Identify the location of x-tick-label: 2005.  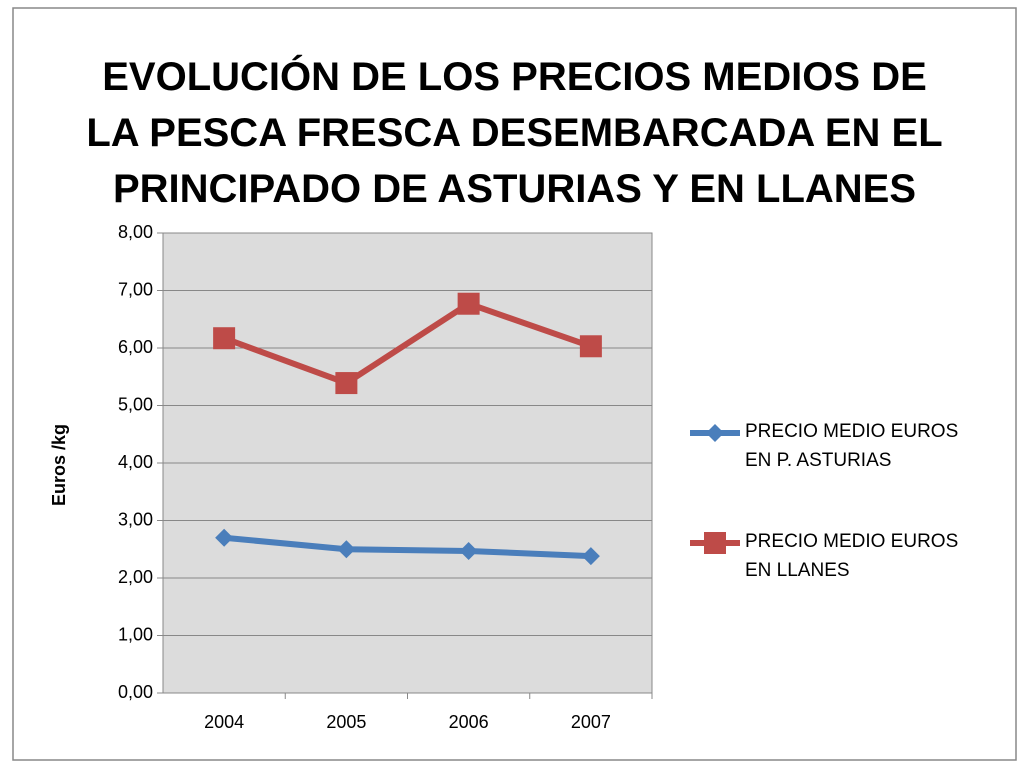
(346, 722).